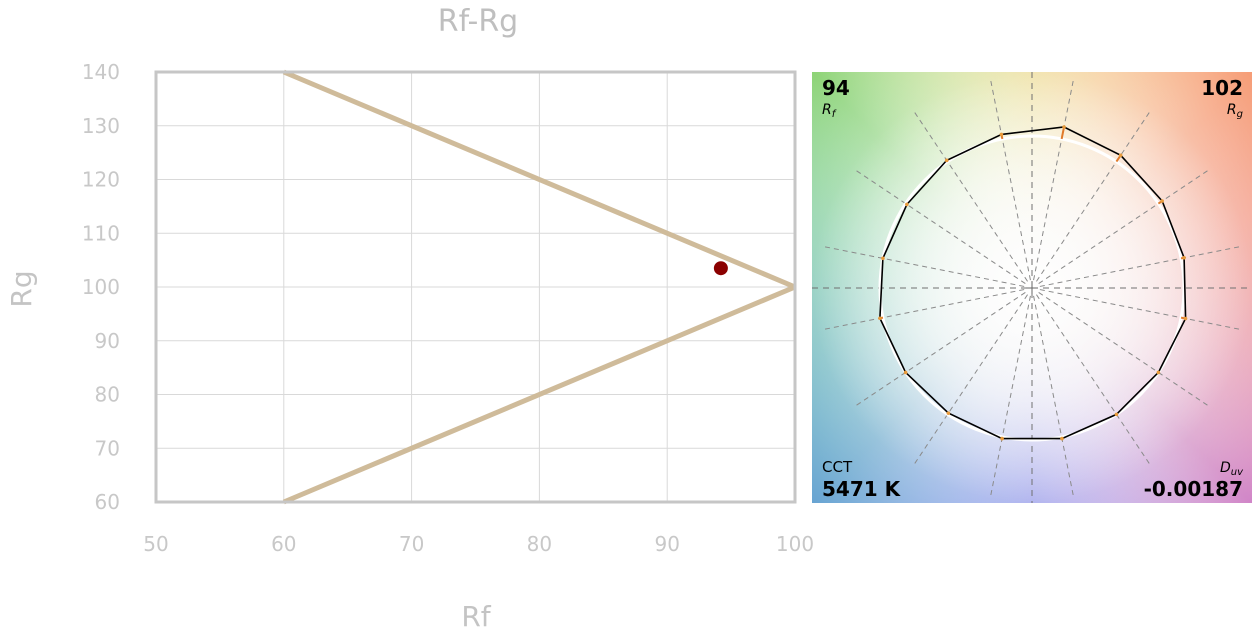 The width and height of the screenshot is (1260, 630). Describe the element at coordinates (795, 544) in the screenshot. I see `x-tick-label: 100` at that location.